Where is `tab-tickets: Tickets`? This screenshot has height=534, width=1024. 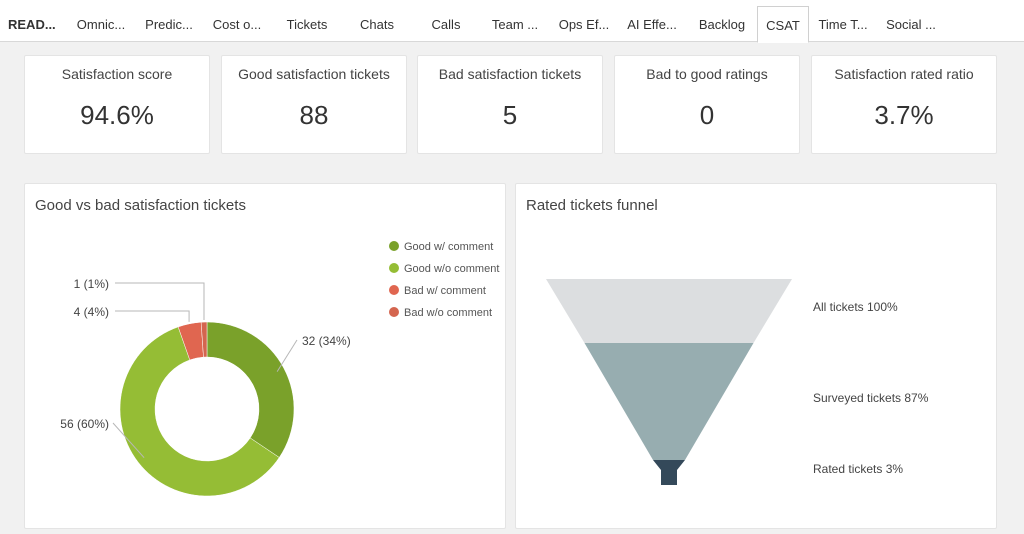
tab-tickets: Tickets is located at coordinates (307, 24).